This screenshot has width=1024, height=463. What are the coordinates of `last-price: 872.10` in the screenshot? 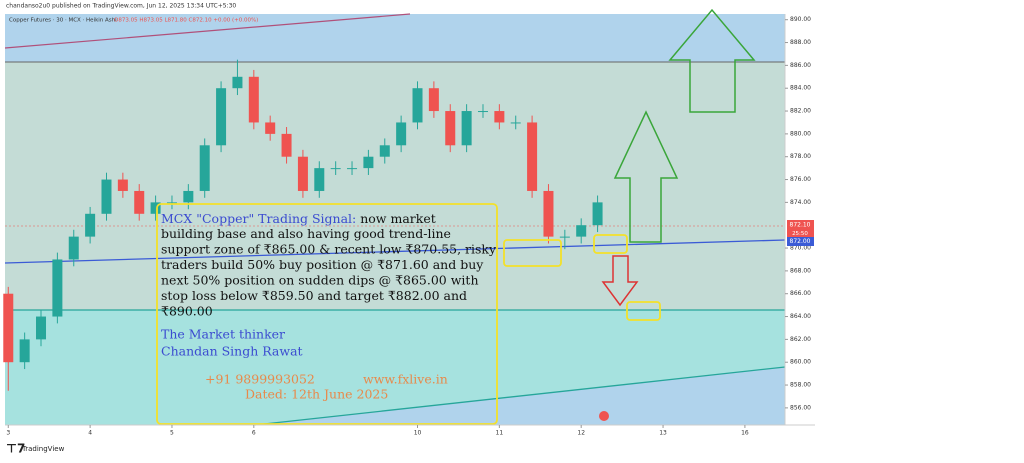 It's located at (800, 225).